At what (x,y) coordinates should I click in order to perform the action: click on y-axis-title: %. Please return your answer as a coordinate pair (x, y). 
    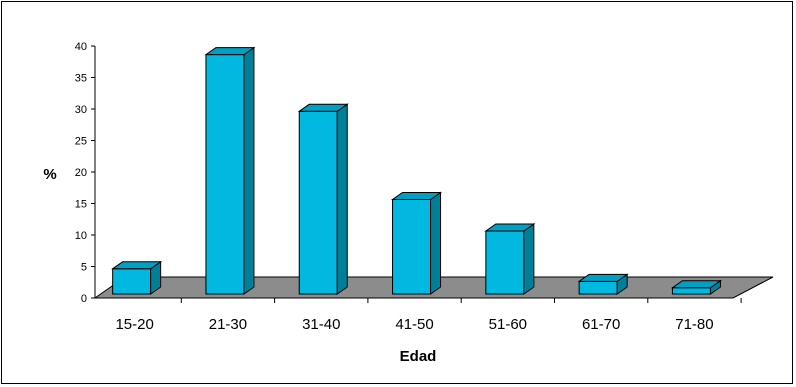
    Looking at the image, I should click on (49, 174).